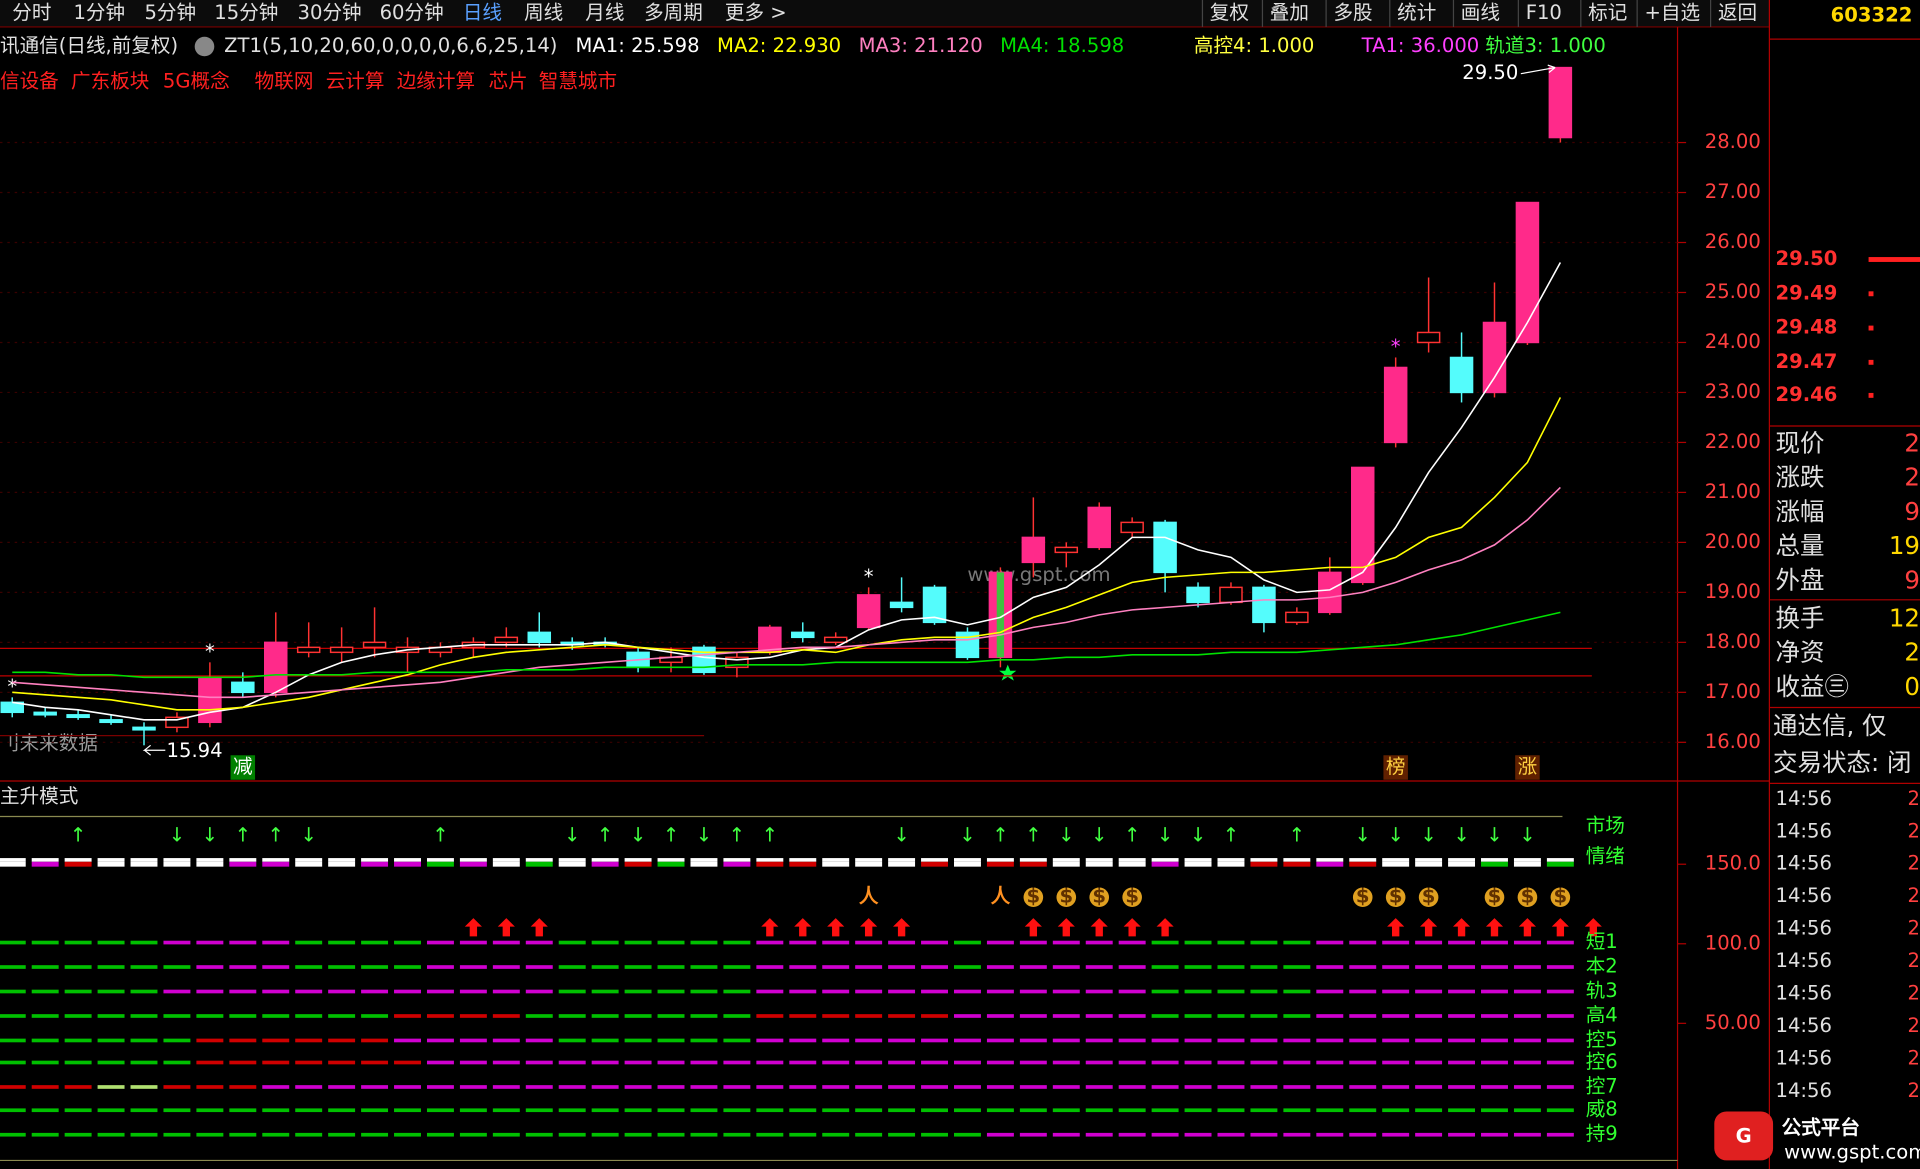  What do you see at coordinates (170, 12) in the screenshot?
I see `tab: 5分钟` at bounding box center [170, 12].